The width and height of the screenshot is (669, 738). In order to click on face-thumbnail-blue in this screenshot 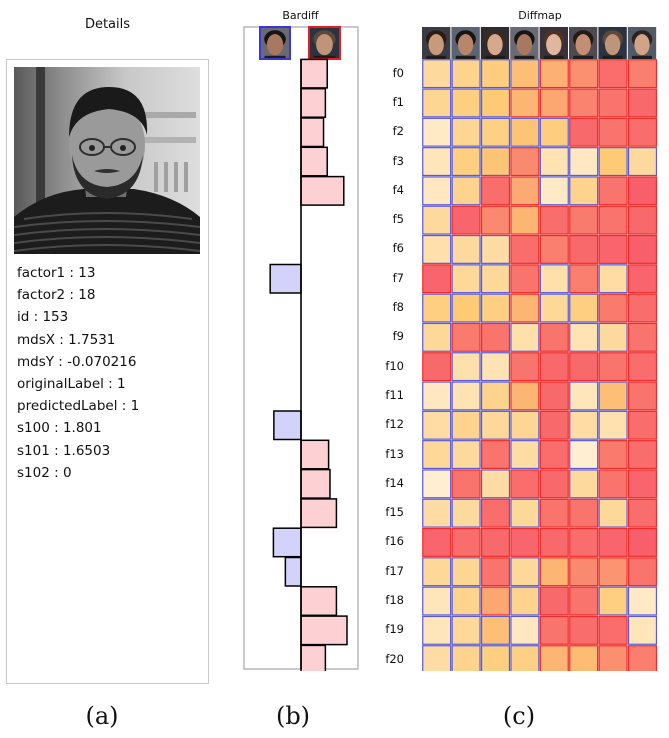, I will do `click(275, 43)`.